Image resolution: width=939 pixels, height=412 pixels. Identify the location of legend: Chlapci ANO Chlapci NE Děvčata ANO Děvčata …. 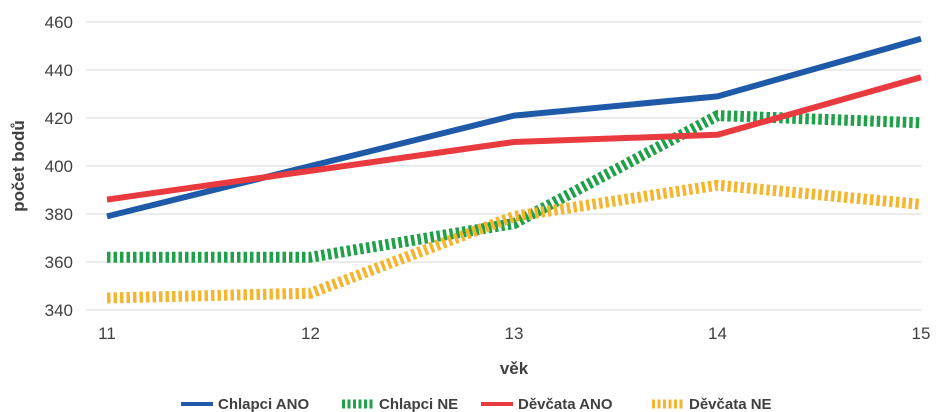
(476, 404).